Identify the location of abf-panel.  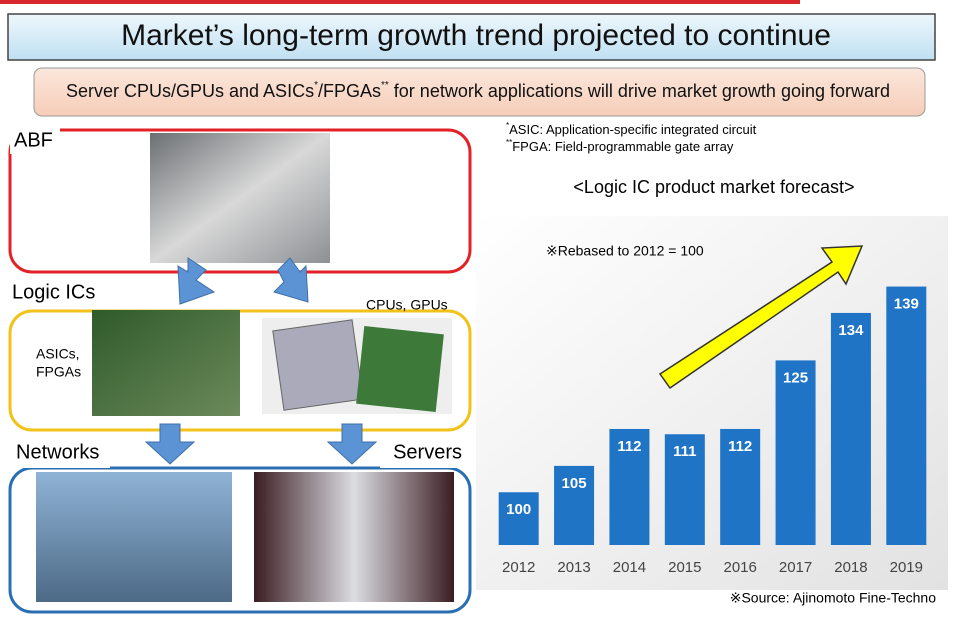
(240, 201).